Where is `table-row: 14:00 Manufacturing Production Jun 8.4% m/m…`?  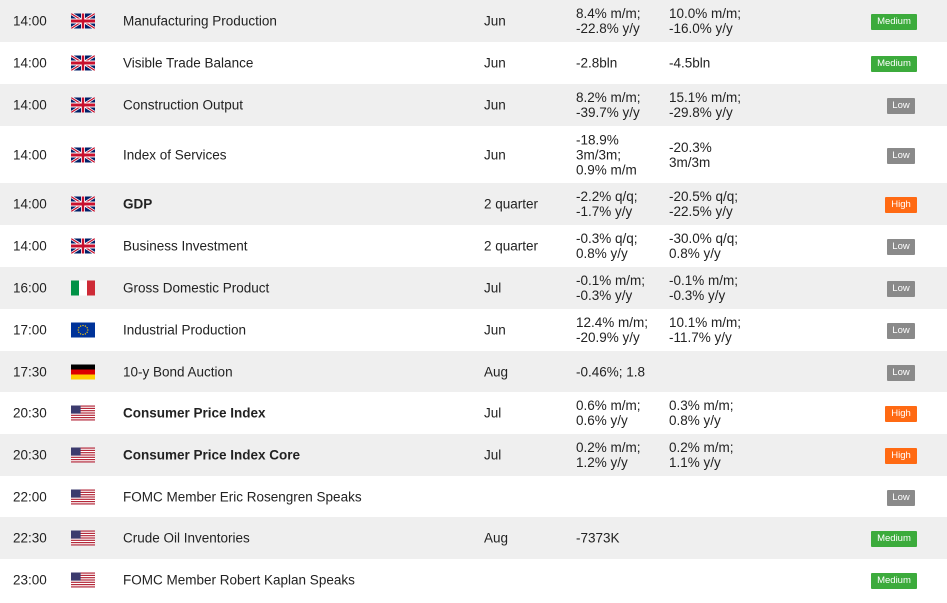 table-row: 14:00 Manufacturing Production Jun 8.4% m/m… is located at coordinates (473, 21).